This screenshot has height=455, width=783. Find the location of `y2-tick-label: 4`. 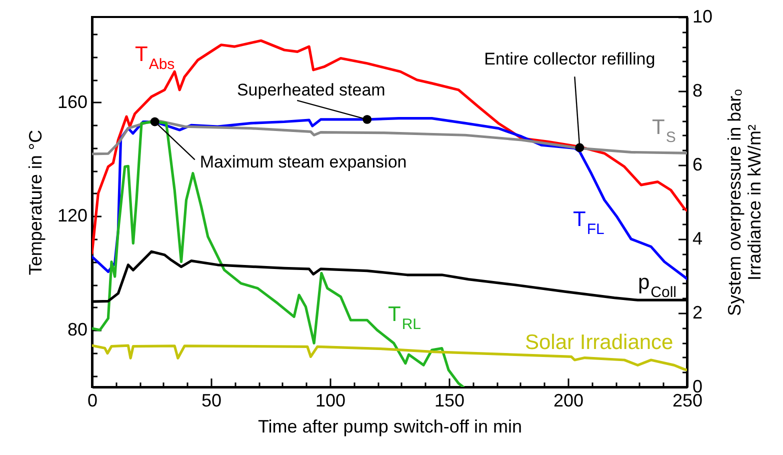

y2-tick-label: 4 is located at coordinates (697, 238).